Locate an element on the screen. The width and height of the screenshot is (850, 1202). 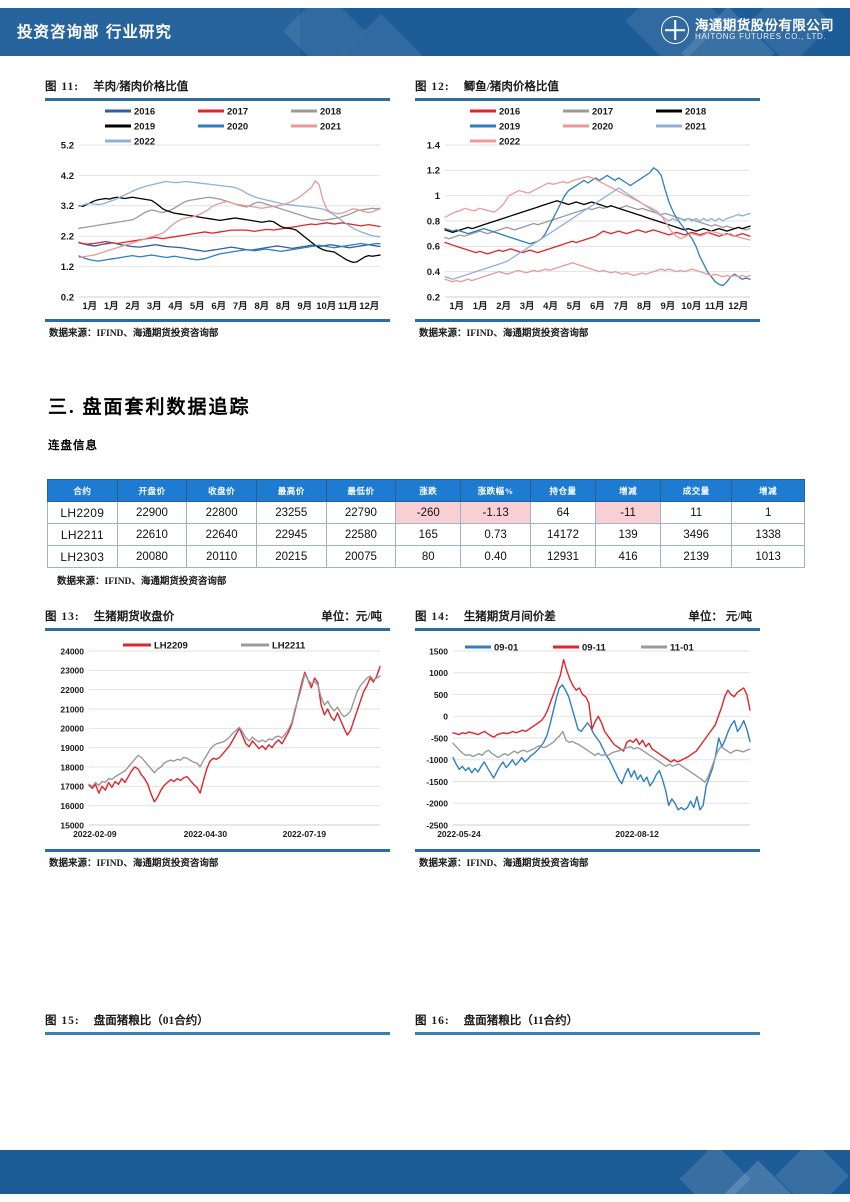
figure-11-rule is located at coordinates (217, 99).